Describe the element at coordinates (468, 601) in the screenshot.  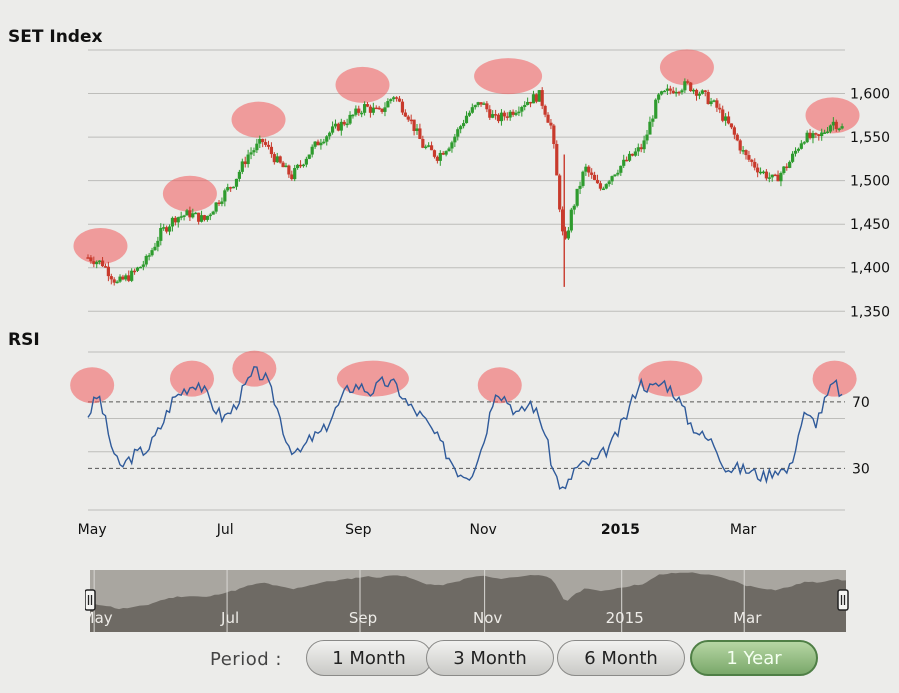
I see `navigator: May Jul Sep Nov 2015 Mar` at that location.